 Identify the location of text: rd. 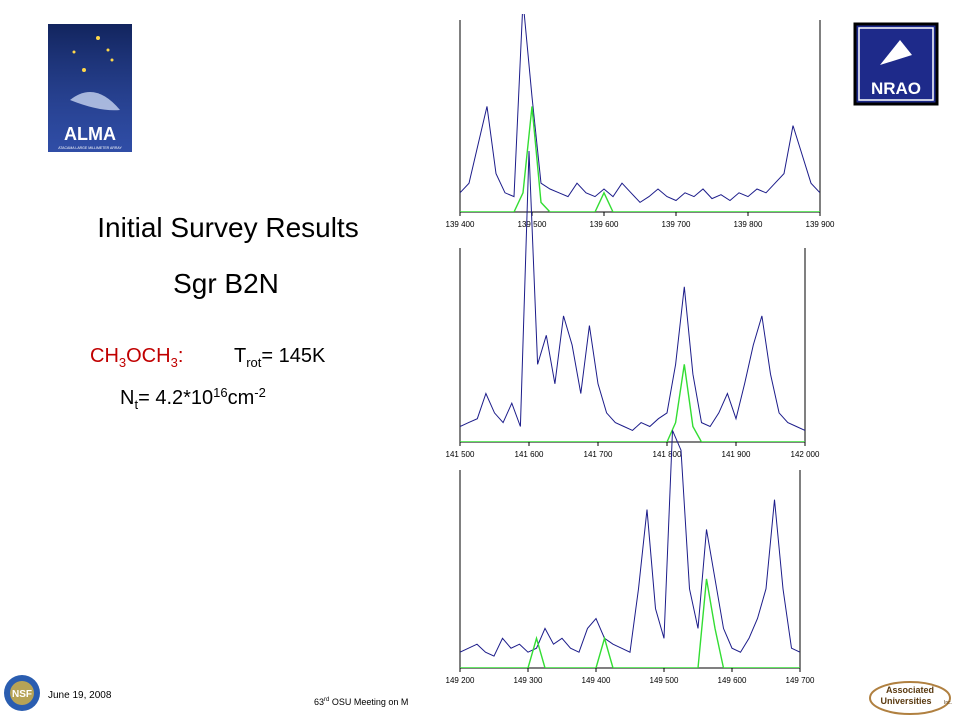
(326, 700).